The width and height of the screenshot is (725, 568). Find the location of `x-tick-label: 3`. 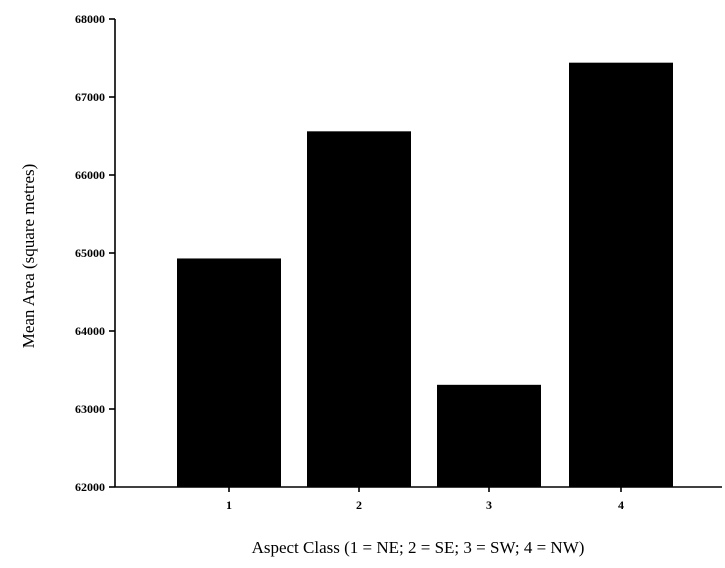

x-tick-label: 3 is located at coordinates (489, 505).